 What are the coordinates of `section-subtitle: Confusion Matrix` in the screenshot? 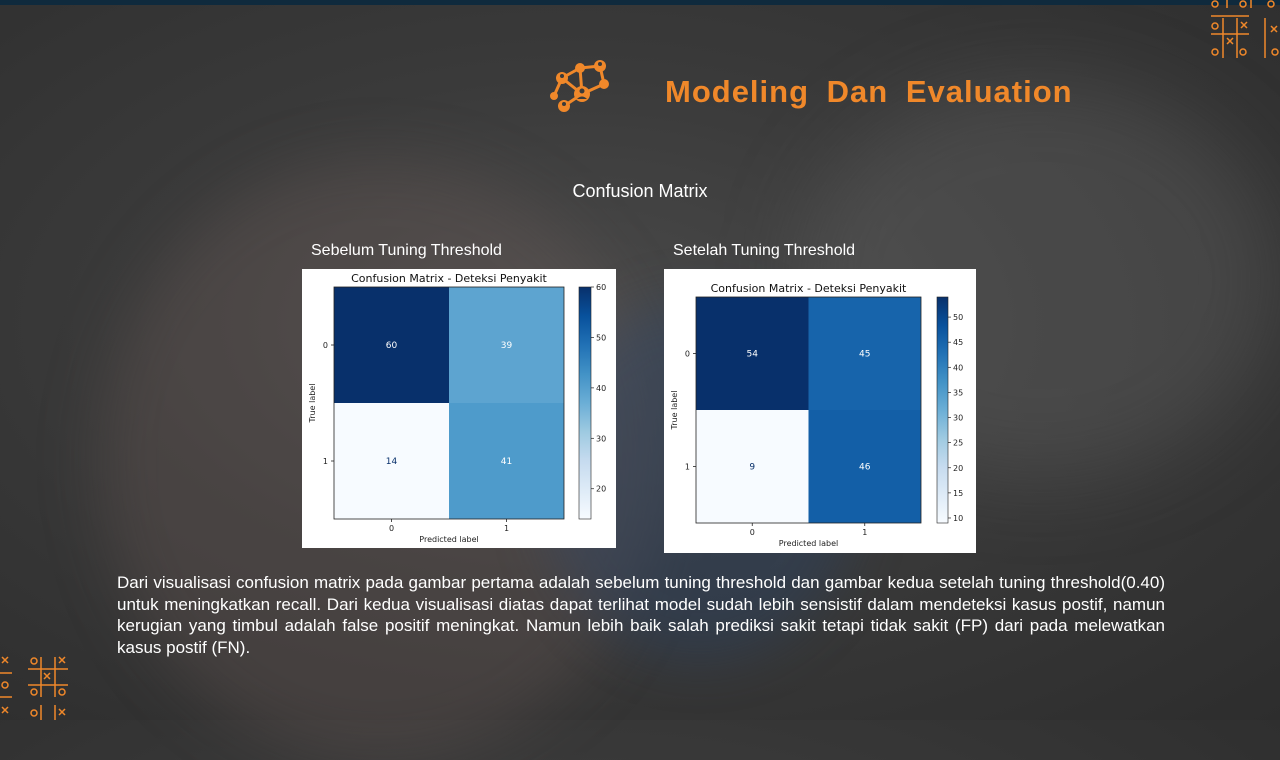 It's located at (640, 191).